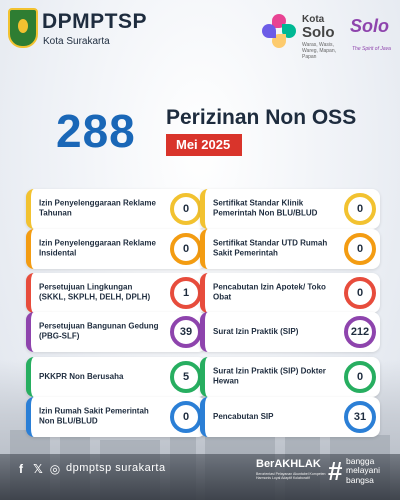 The image size is (400, 500). I want to click on bangga-melayani-bangsa-logo: bangga melayani bangsa, so click(363, 470).